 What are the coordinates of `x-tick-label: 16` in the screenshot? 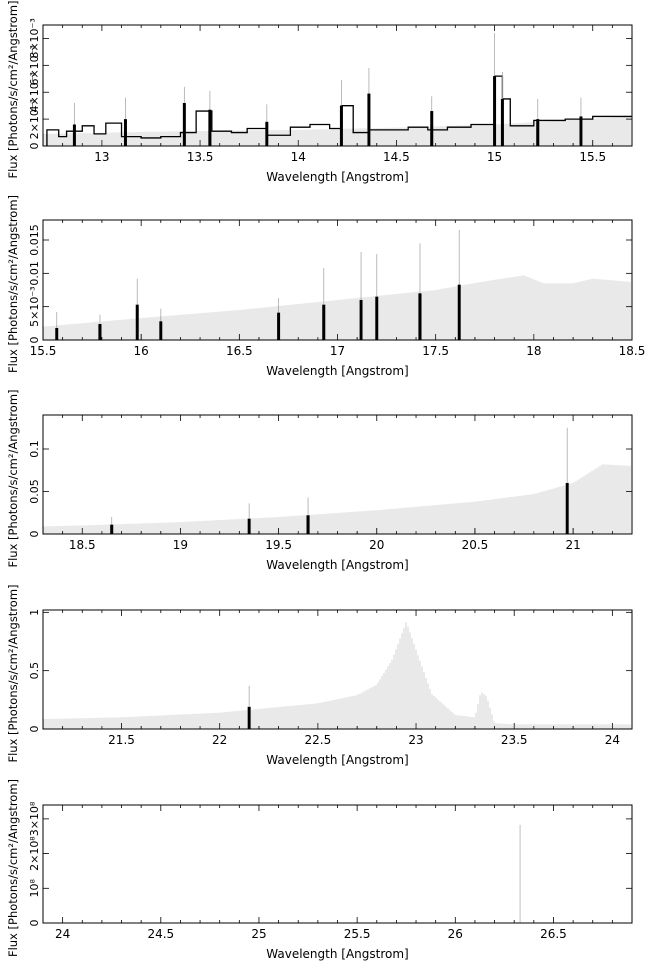 It's located at (141, 351).